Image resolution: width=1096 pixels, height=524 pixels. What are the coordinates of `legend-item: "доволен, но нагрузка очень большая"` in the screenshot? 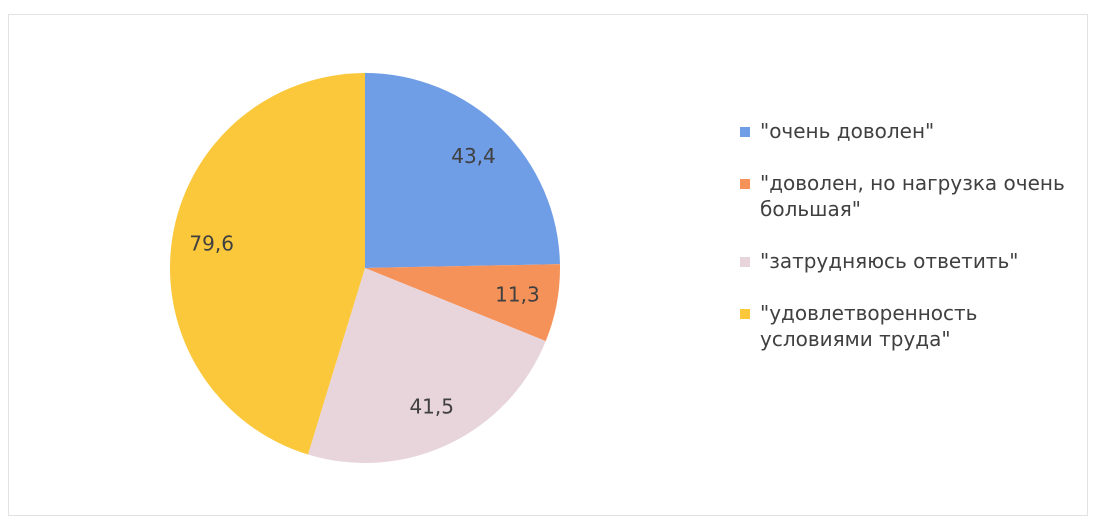 It's located at (915, 196).